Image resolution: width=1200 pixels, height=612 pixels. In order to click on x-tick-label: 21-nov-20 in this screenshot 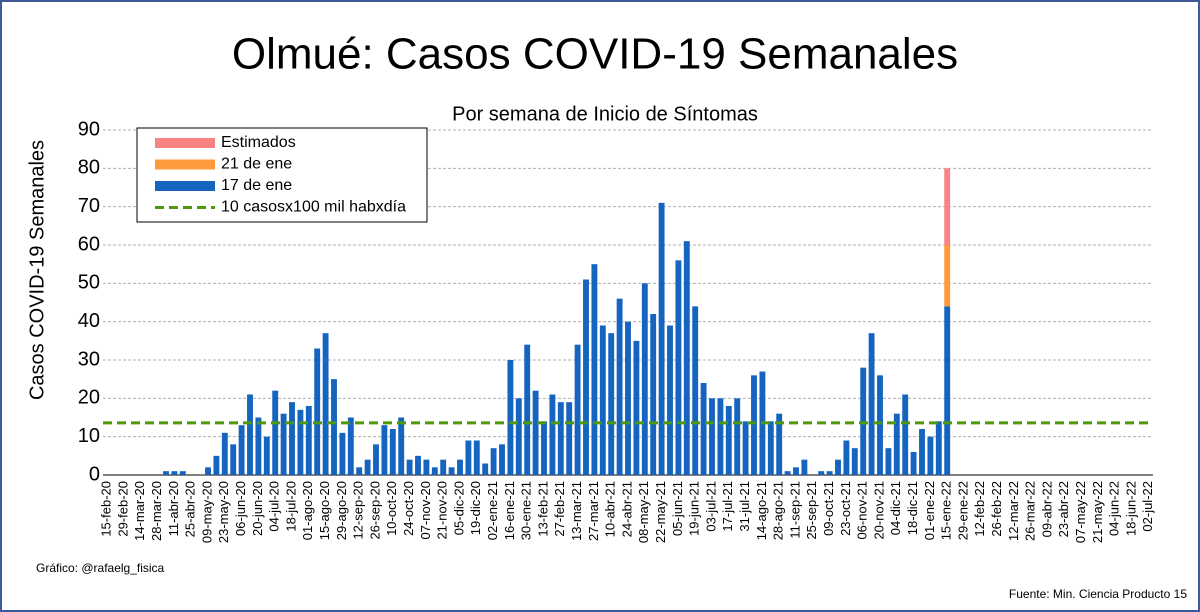, I will do `click(442, 510)`.